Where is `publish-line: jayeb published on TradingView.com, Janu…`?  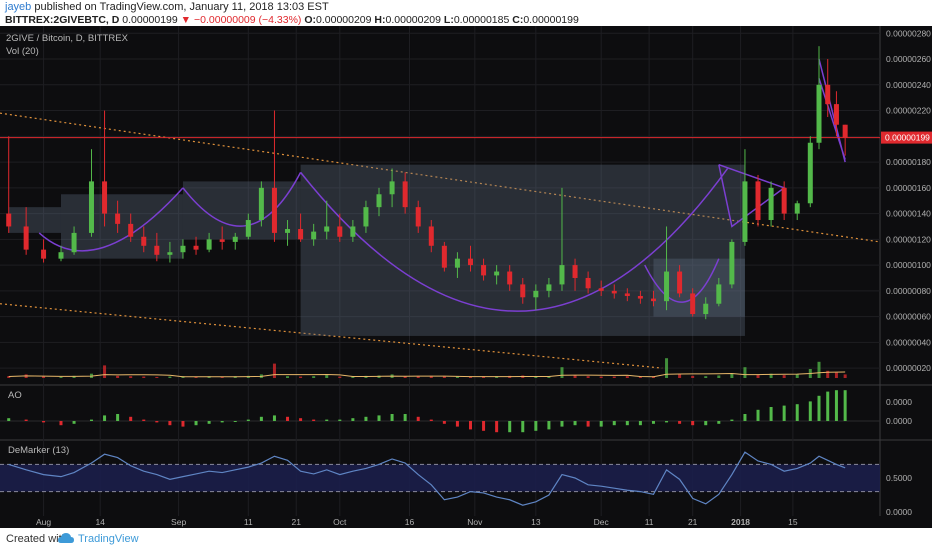 publish-line: jayeb published on TradingView.com, Janu… is located at coordinates (167, 7).